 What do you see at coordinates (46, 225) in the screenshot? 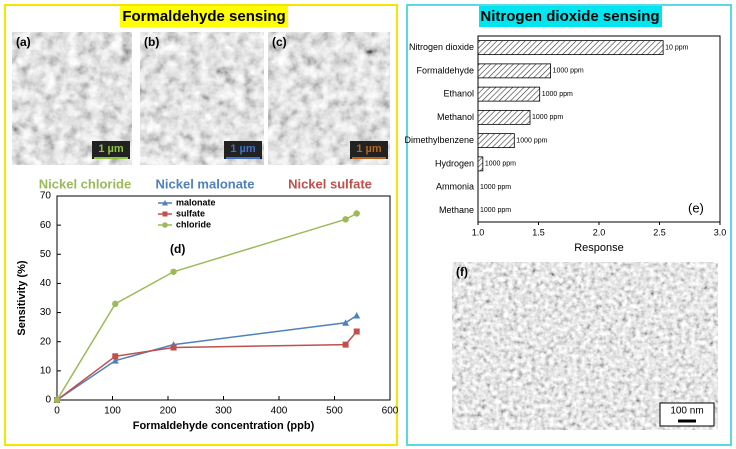
I see `y-tick-label: 60` at bounding box center [46, 225].